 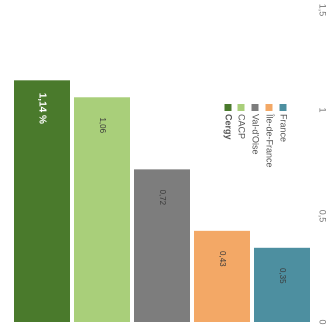 What do you see at coordinates (162, 245) in the screenshot?
I see `bar-val-d-oise` at bounding box center [162, 245].